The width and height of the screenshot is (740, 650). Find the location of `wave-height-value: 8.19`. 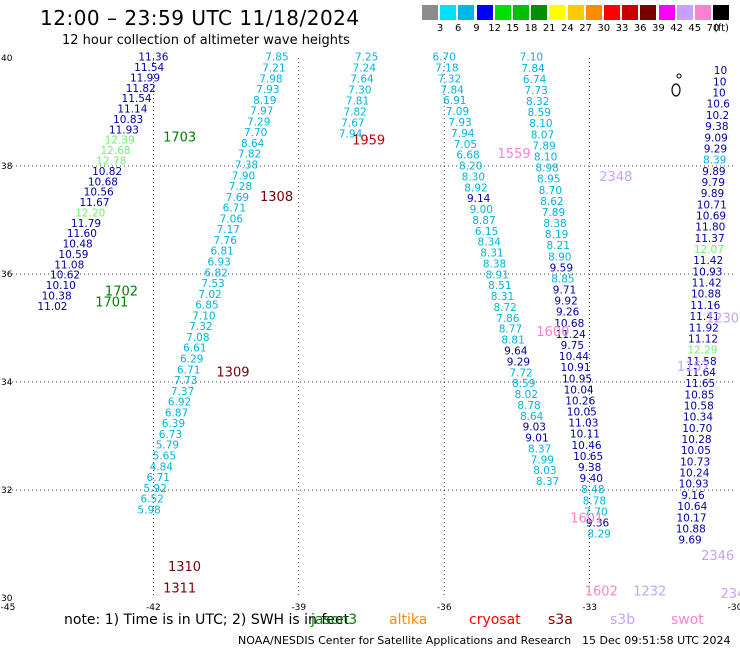

wave-height-value: 8.19 is located at coordinates (556, 235).